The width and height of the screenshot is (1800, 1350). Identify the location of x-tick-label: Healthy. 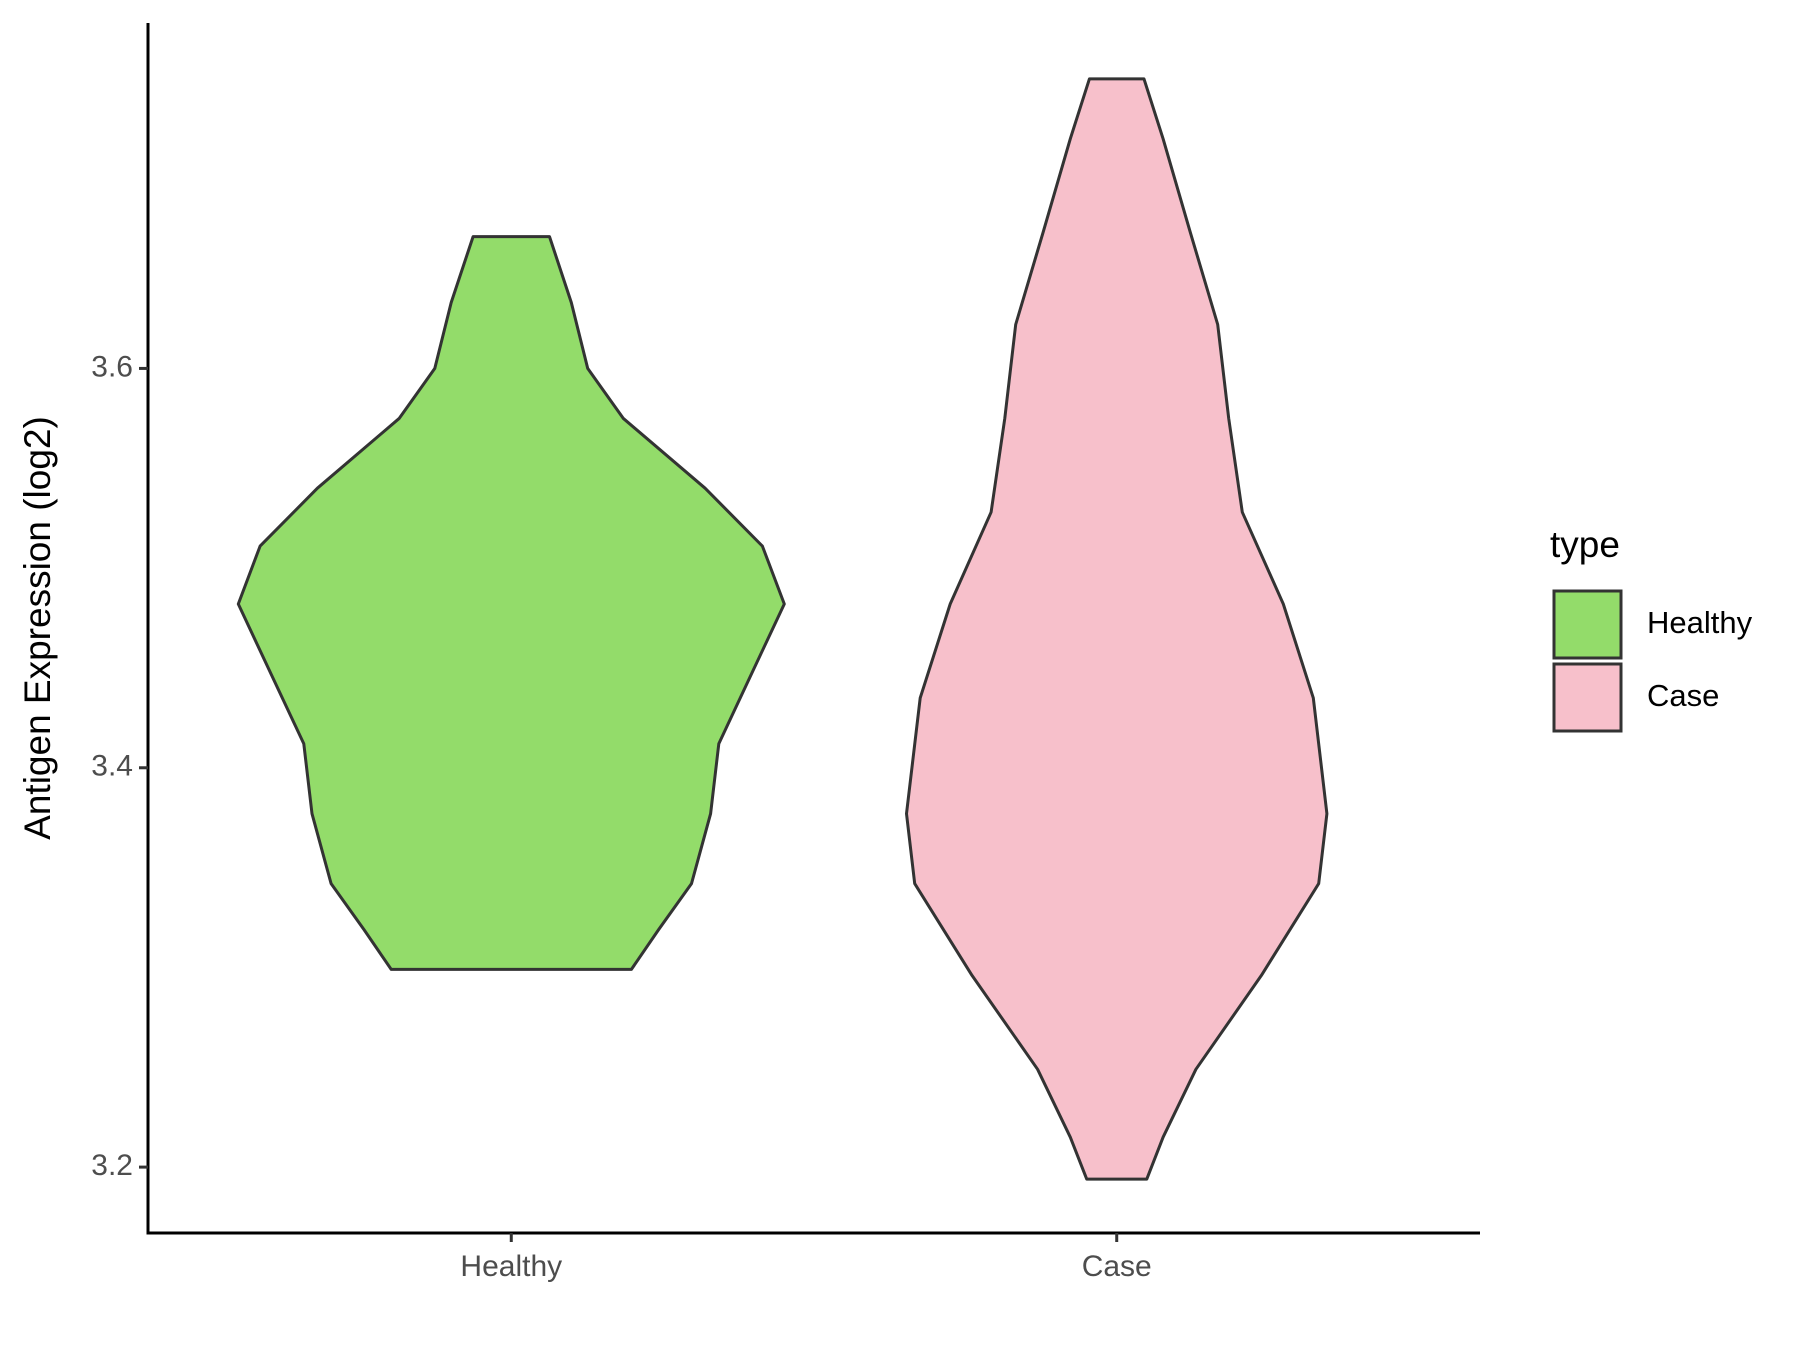
(511, 1266).